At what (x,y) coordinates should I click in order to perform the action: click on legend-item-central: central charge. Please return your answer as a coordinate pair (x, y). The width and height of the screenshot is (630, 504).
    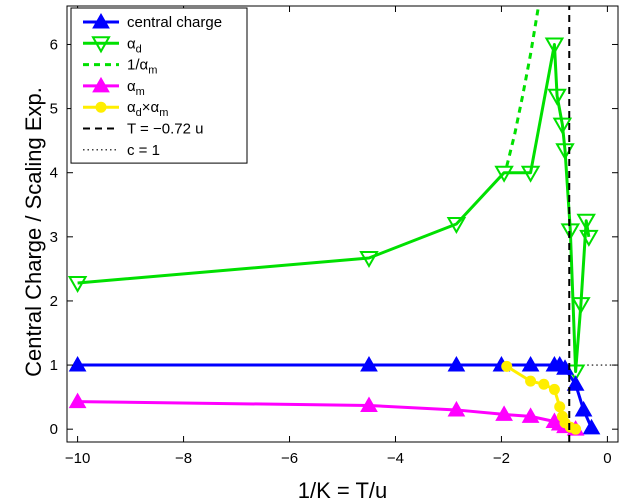
    Looking at the image, I should click on (152, 21).